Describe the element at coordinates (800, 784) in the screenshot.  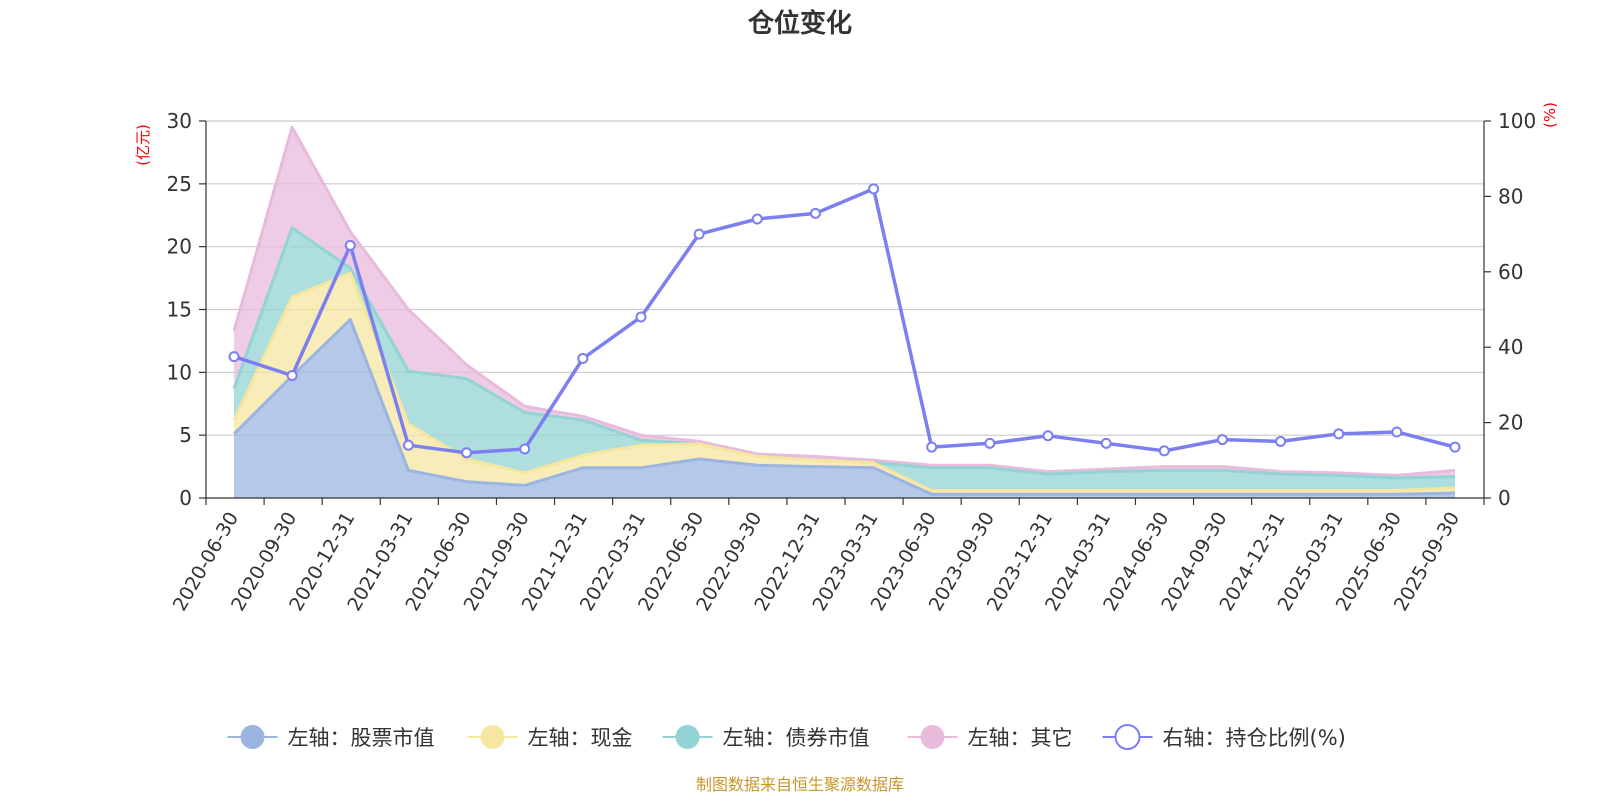
I see `data-source-note: 制图数据来自恒生聚源数据库` at that location.